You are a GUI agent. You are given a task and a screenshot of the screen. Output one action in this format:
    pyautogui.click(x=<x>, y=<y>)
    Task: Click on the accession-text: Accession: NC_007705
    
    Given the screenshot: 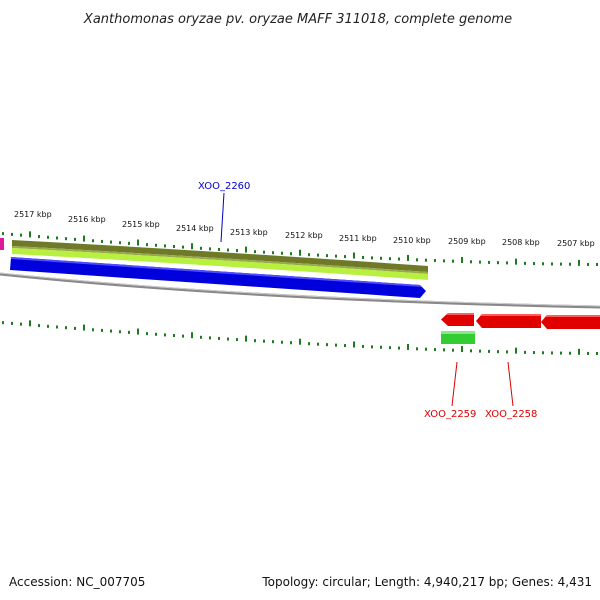 What is the action you would take?
    pyautogui.click(x=77, y=582)
    